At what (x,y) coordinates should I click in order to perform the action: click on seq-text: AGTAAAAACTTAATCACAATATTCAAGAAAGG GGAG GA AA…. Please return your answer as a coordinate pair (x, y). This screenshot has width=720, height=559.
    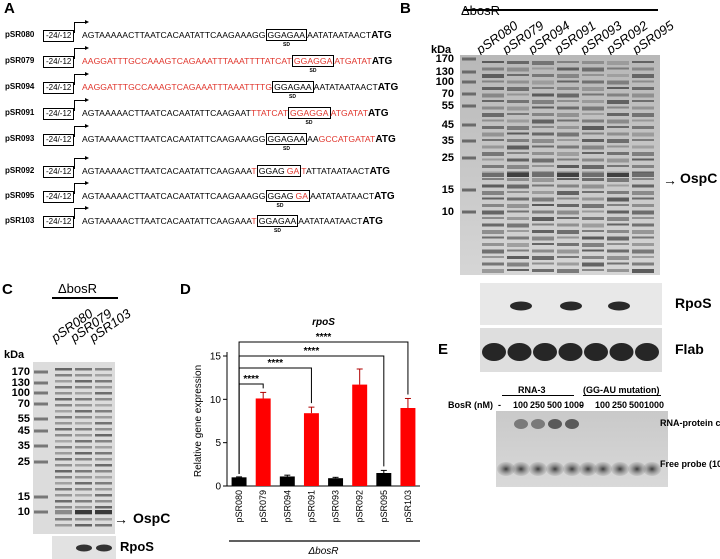
    Looking at the image, I should click on (238, 196).